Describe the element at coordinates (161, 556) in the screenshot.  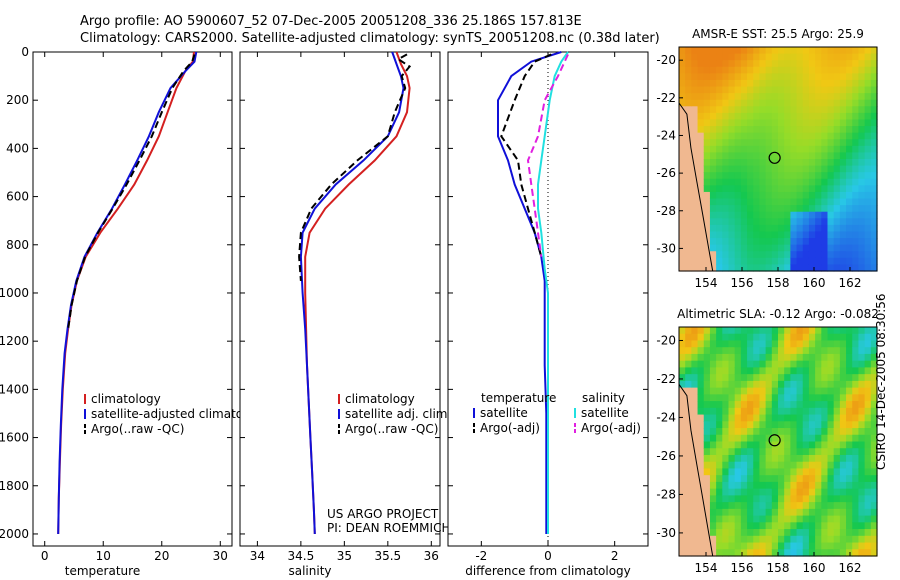
I see `temperature-xtick-label-2: 20` at that location.